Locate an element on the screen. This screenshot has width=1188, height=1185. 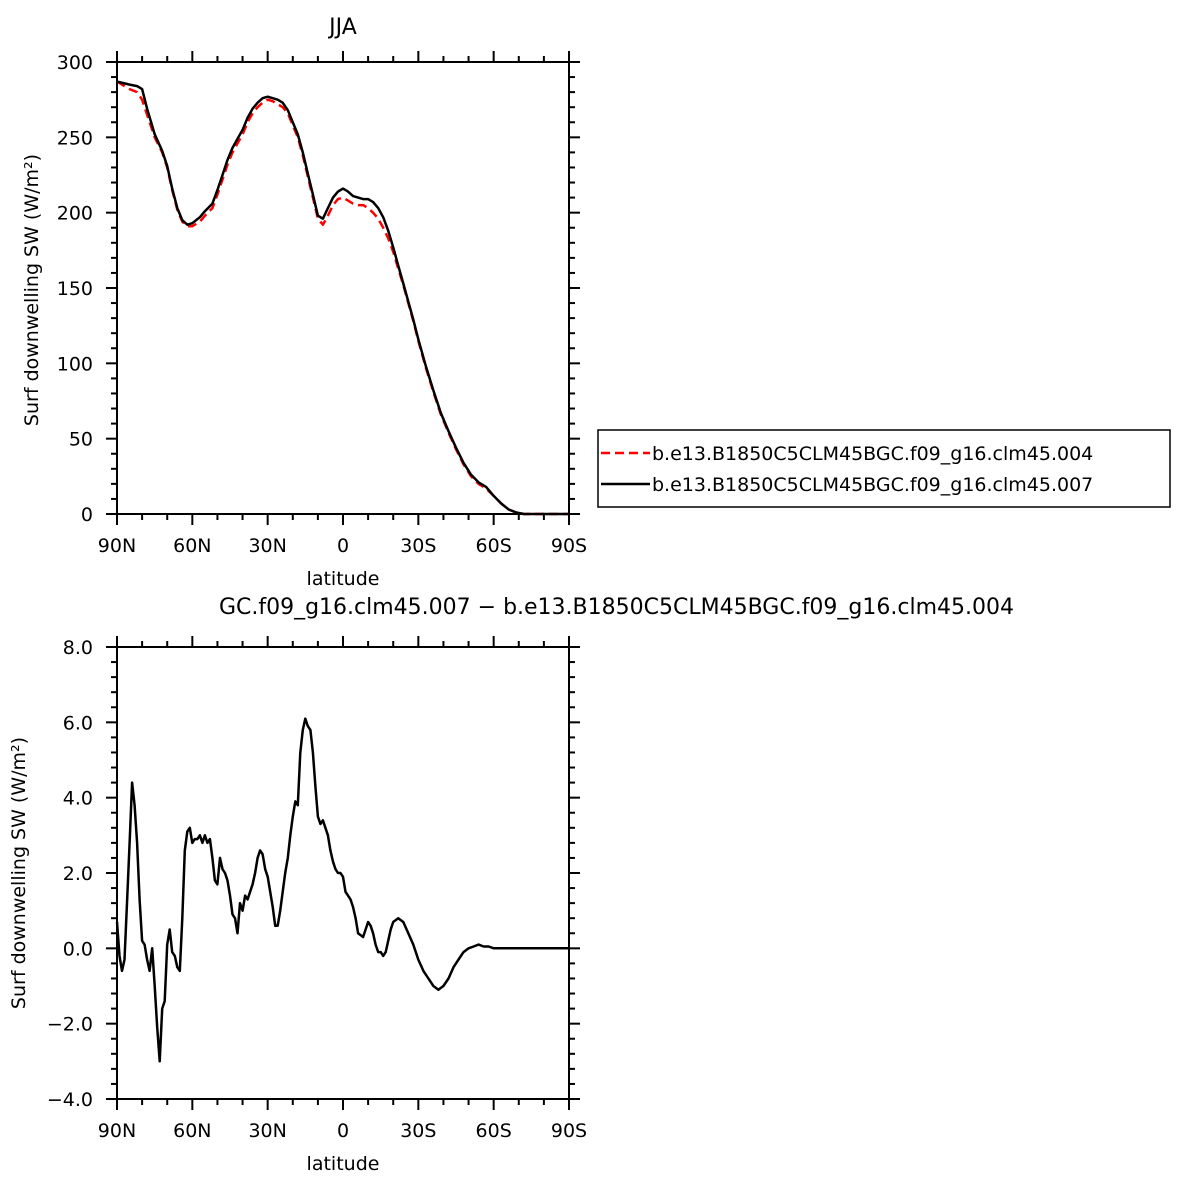
y-tick-label: 0.0 is located at coordinates (78, 949).